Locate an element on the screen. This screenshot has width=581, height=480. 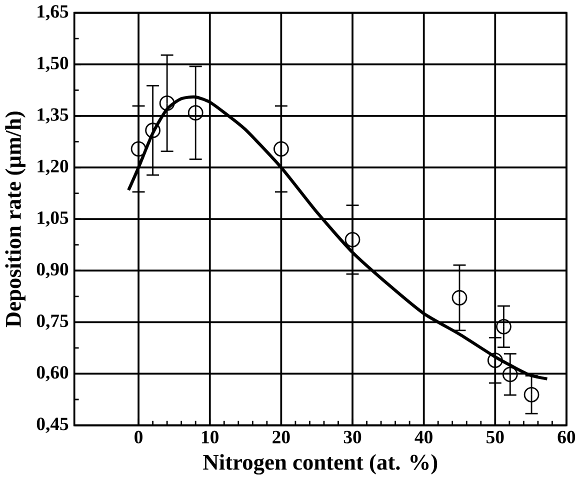
x-tick-label: 60 is located at coordinates (567, 437).